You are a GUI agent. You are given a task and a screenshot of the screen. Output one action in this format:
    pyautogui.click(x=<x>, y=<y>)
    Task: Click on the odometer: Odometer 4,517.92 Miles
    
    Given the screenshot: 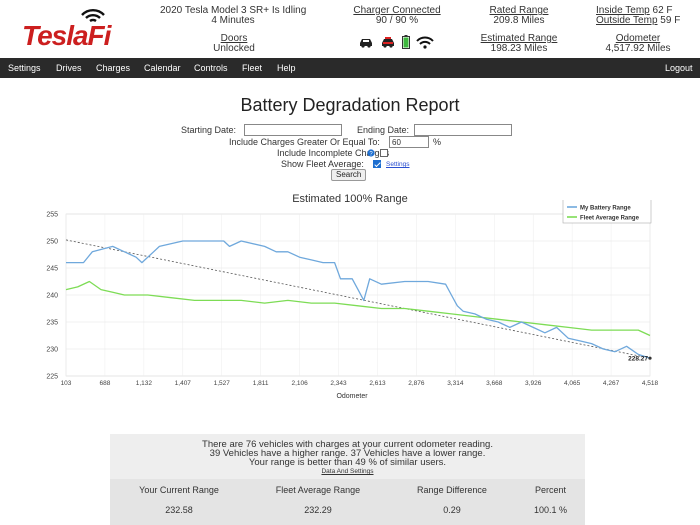 What is the action you would take?
    pyautogui.click(x=638, y=44)
    